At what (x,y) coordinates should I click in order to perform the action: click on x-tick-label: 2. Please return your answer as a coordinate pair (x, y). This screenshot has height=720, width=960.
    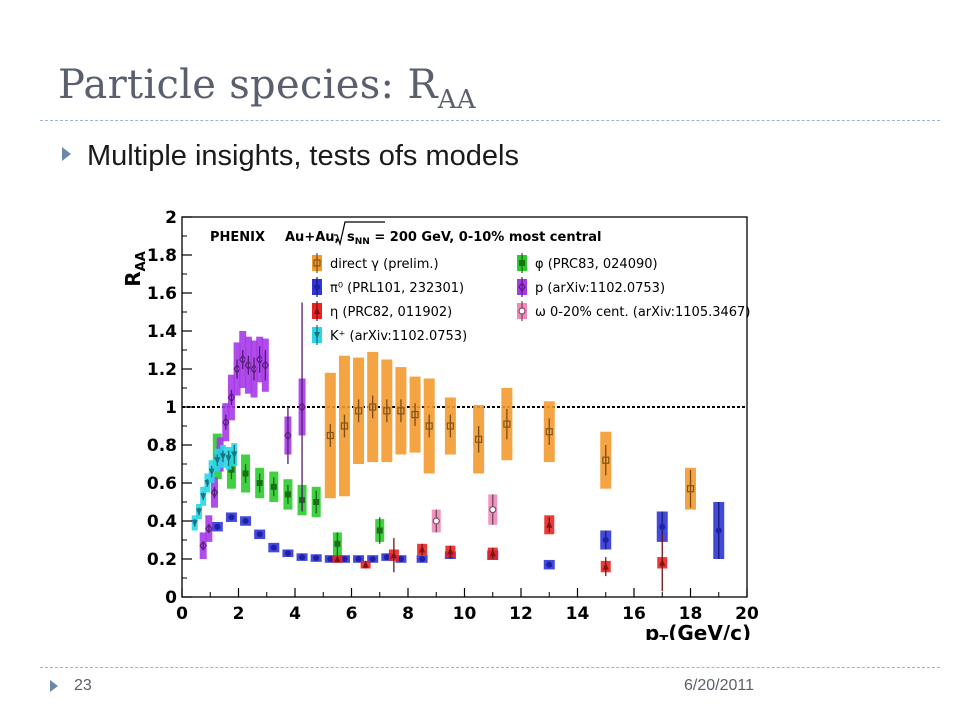
    Looking at the image, I should click on (239, 614).